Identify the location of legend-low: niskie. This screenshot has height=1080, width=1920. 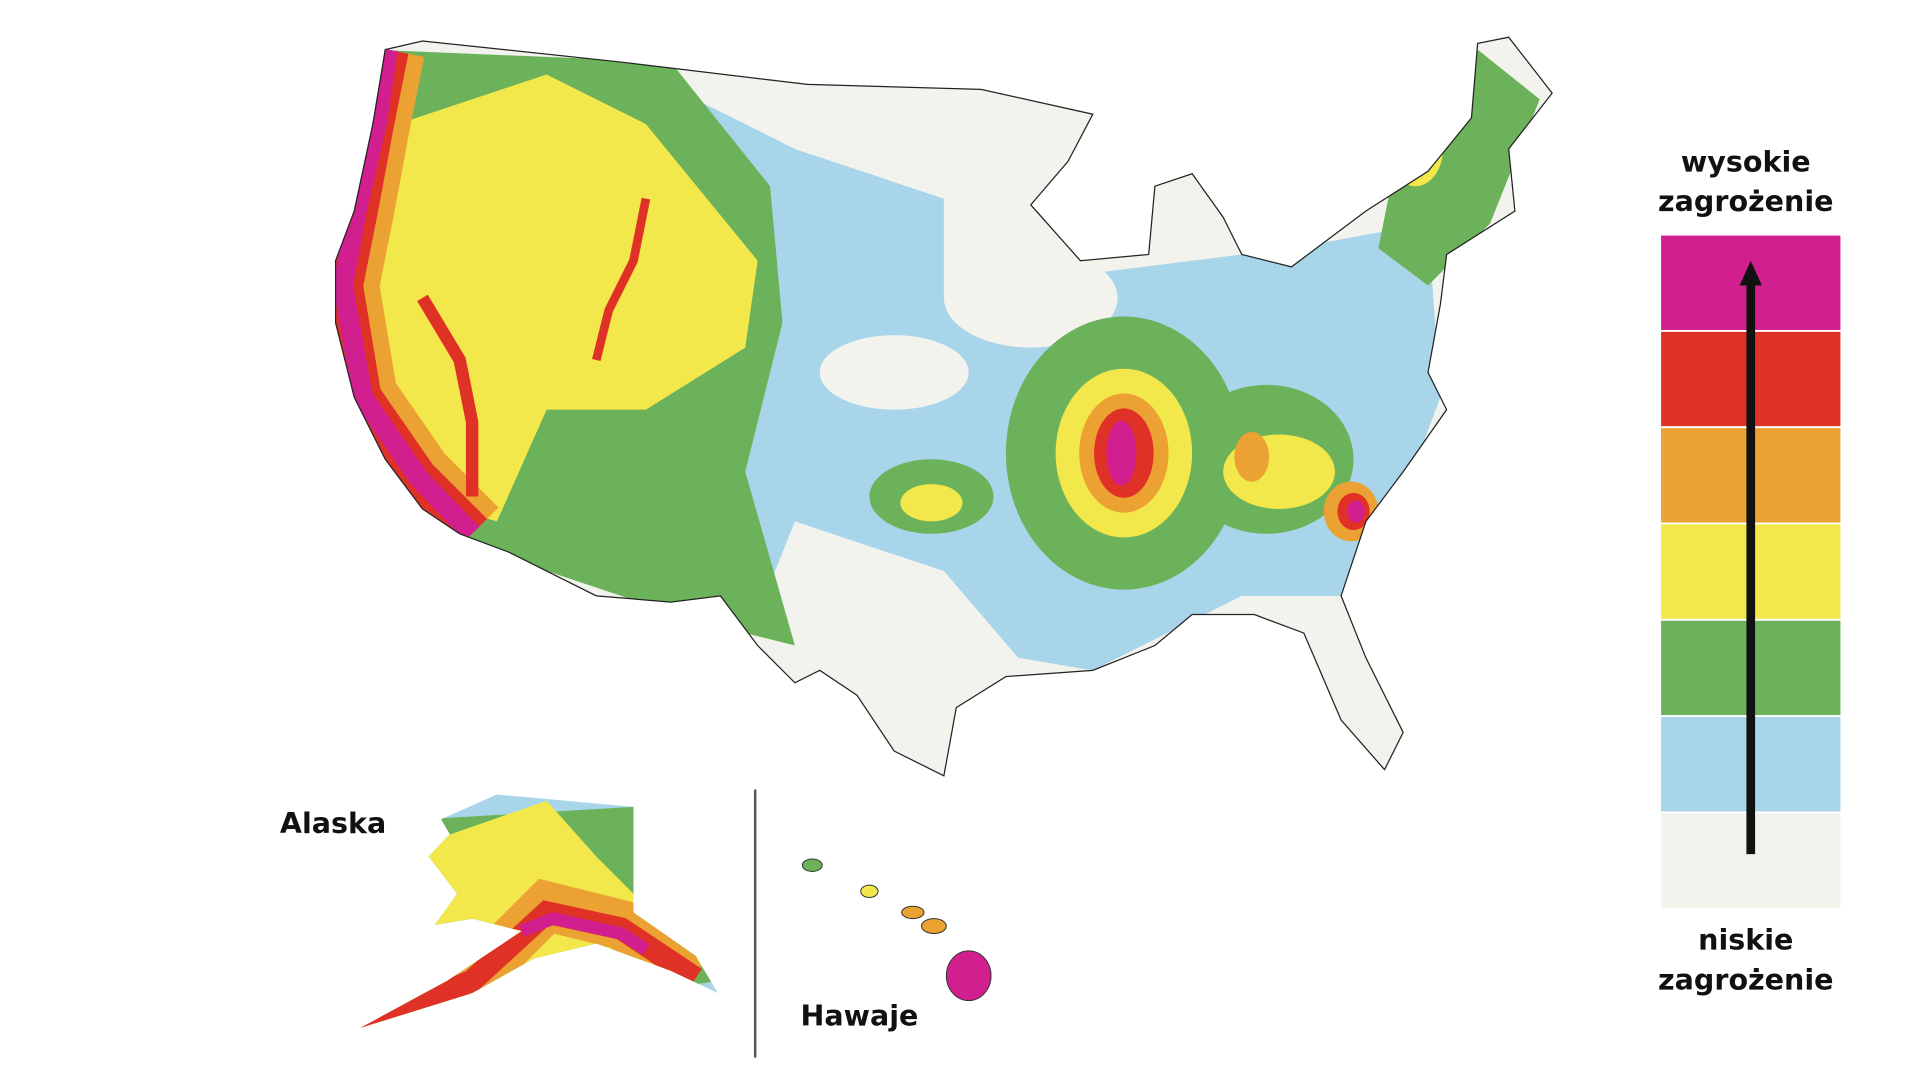
(1745, 940).